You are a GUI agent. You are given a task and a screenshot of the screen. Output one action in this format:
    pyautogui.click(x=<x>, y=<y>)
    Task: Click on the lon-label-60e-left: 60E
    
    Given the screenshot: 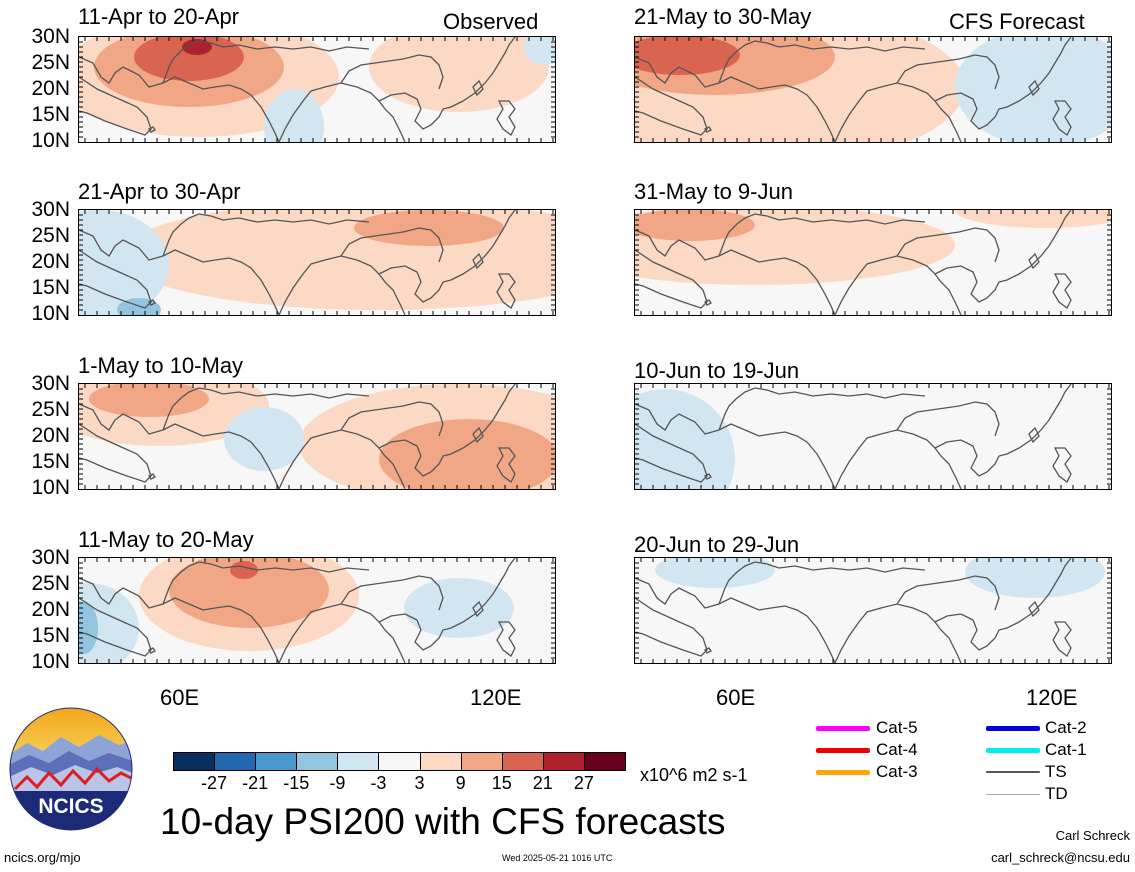 What is the action you would take?
    pyautogui.click(x=180, y=697)
    